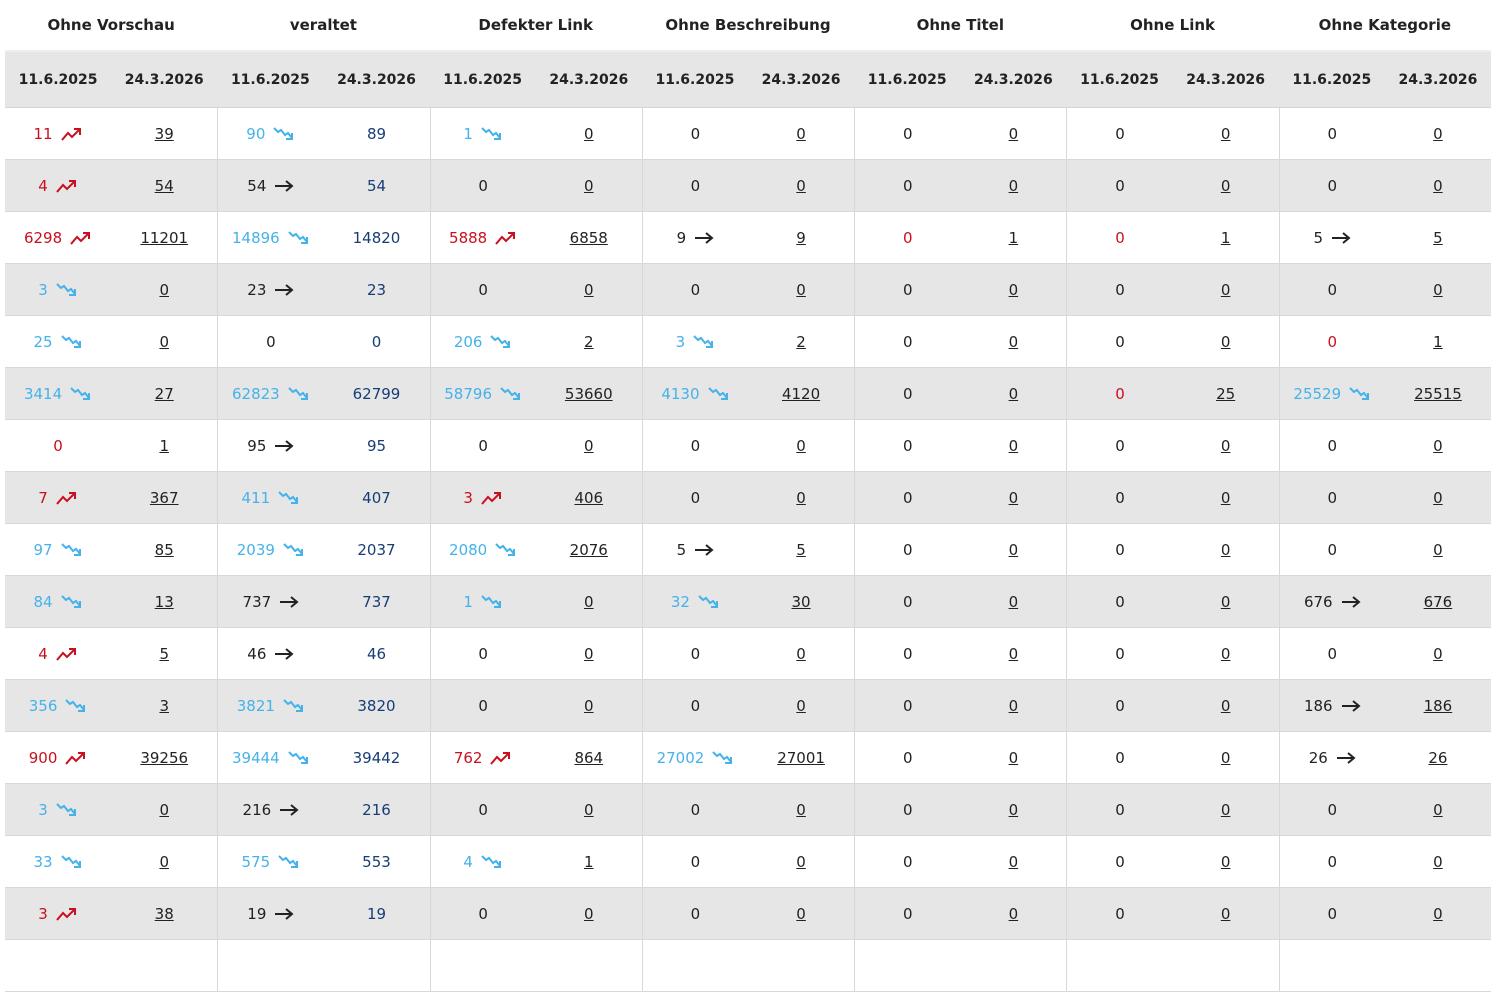 The image size is (1498, 992). Describe the element at coordinates (164, 185) in the screenshot. I see `new-value-link: 54` at that location.